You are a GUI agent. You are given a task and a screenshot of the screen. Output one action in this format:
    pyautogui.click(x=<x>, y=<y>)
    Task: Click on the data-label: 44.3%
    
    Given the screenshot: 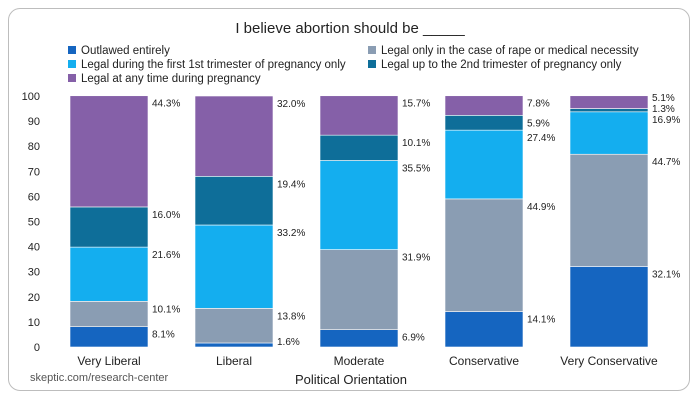 What is the action you would take?
    pyautogui.click(x=166, y=104)
    